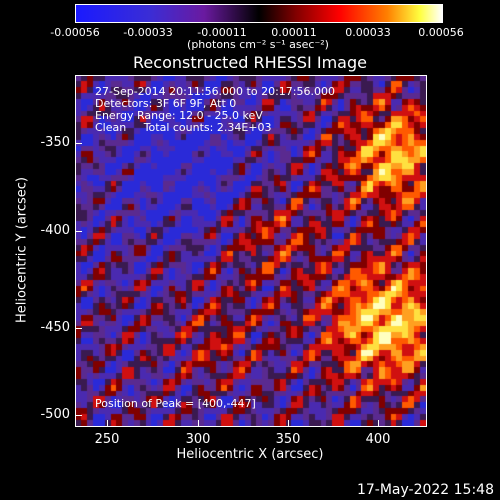 The width and height of the screenshot is (500, 500). Describe the element at coordinates (368, 32) in the screenshot. I see `colorbar-tick: 0.00033` at that location.